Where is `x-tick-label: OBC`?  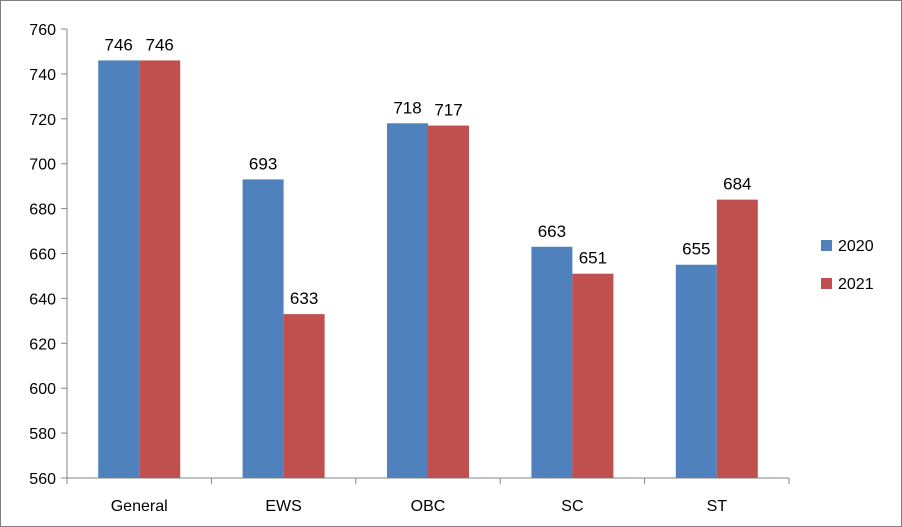
x-tick-label: OBC is located at coordinates (428, 506).